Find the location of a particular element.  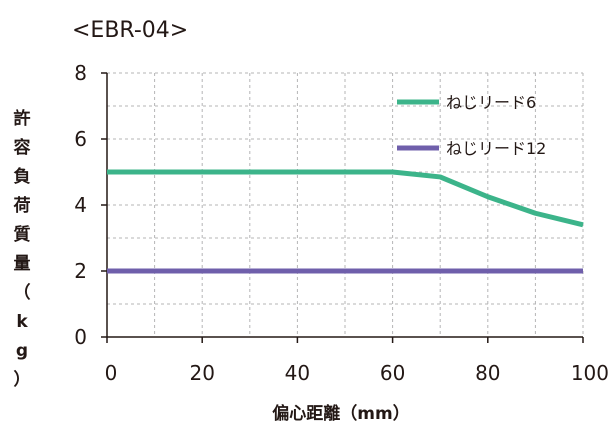

x-tick-label: 60 is located at coordinates (392, 373).